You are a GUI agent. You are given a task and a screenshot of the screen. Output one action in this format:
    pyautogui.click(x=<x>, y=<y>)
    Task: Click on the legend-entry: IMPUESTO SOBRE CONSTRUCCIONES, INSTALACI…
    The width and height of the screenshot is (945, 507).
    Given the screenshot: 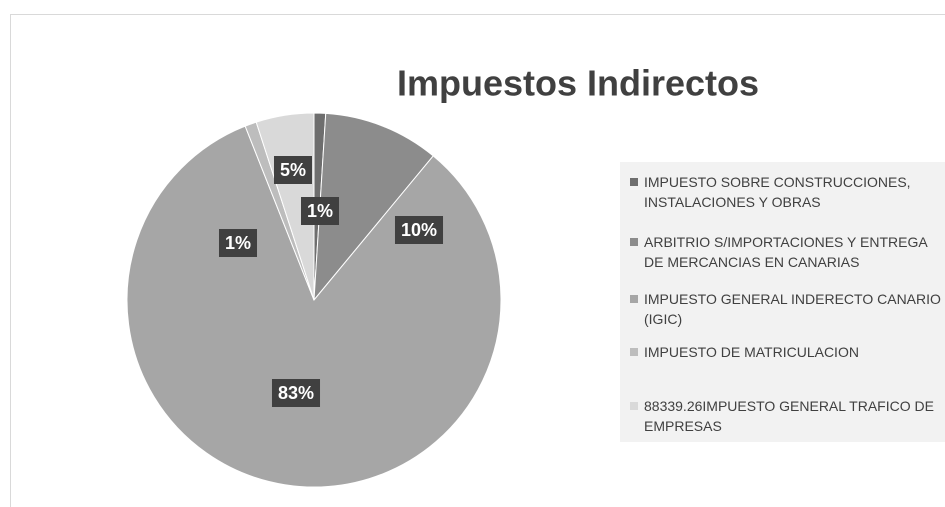 What is the action you would take?
    pyautogui.click(x=787, y=192)
    